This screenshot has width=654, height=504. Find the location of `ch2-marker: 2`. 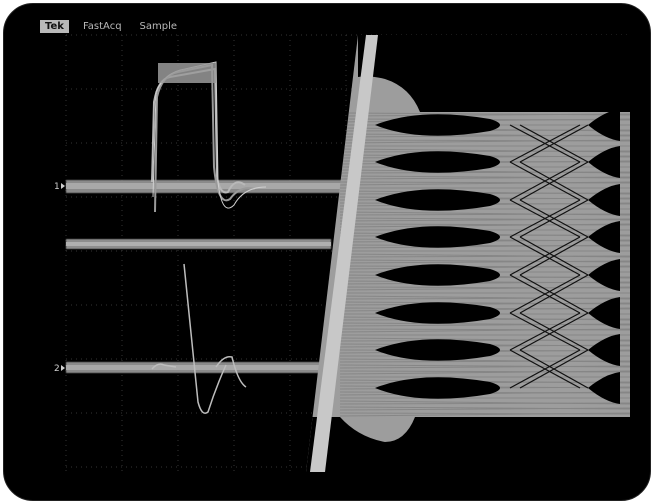

ch2-marker: 2 is located at coordinates (57, 369).